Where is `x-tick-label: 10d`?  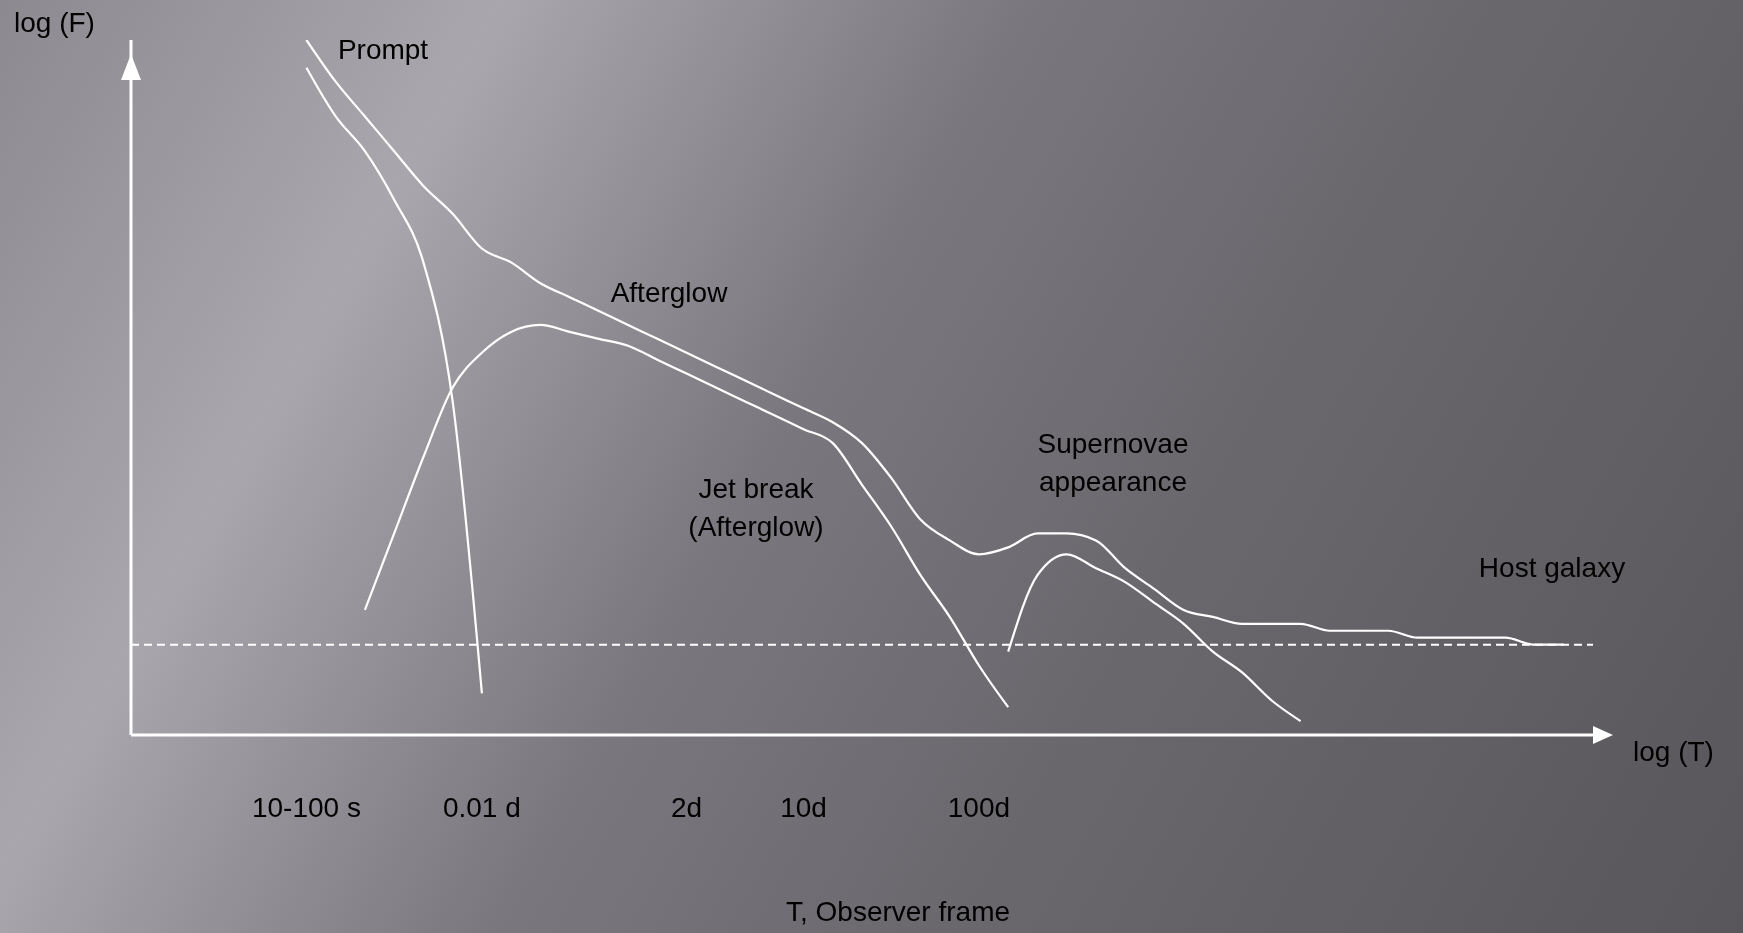
x-tick-label: 10d is located at coordinates (803, 807).